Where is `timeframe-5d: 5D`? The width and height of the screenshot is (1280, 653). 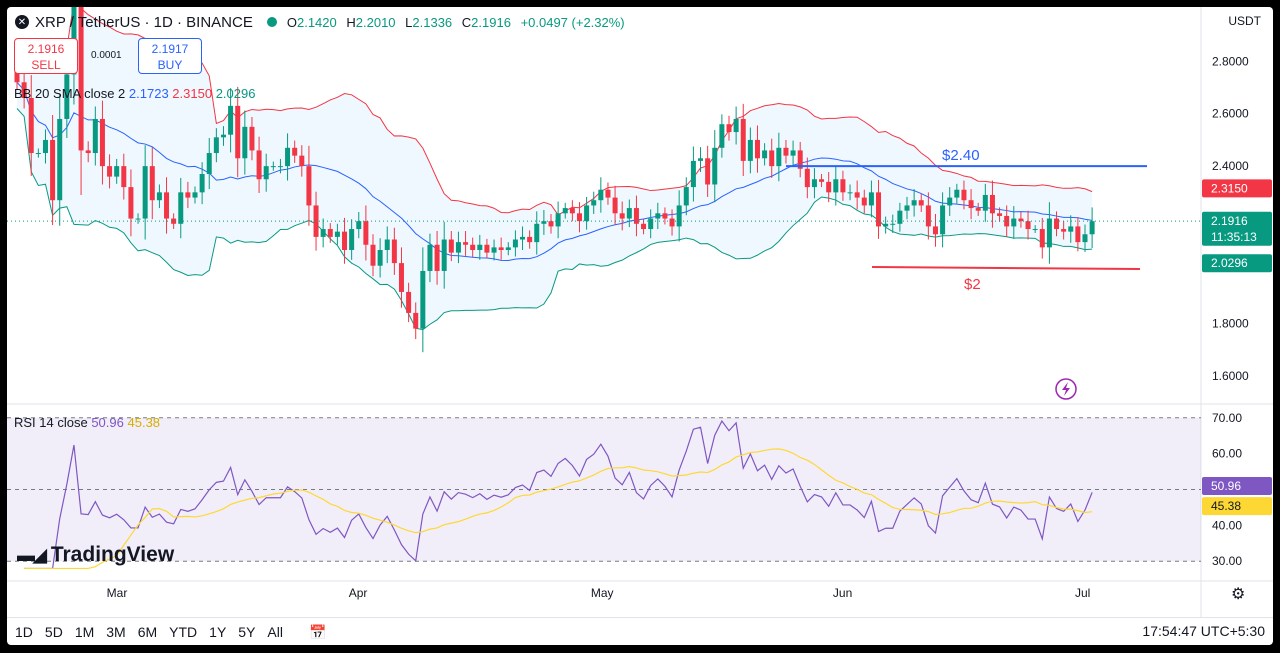
timeframe-5d: 5D is located at coordinates (53, 632).